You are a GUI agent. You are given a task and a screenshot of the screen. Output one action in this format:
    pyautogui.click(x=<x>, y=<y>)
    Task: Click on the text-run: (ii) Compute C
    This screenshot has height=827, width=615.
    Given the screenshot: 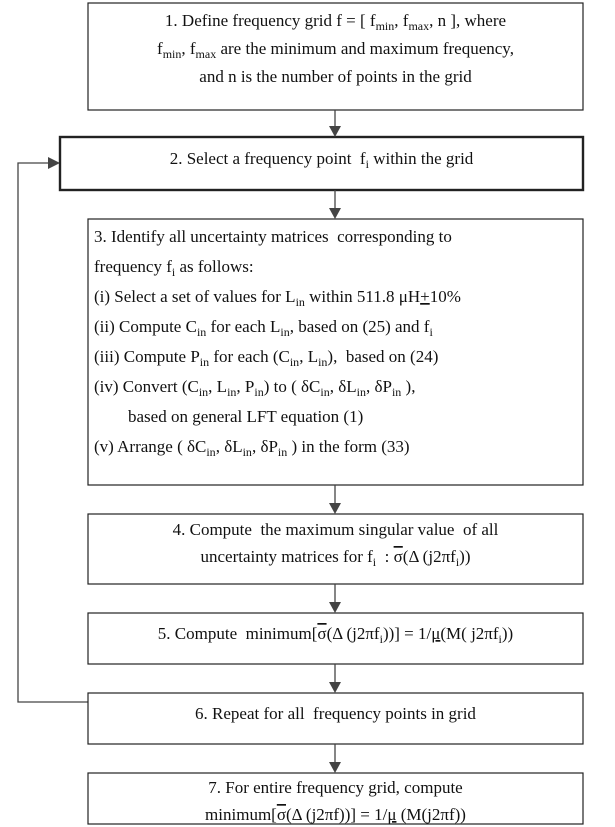 What is the action you would take?
    pyautogui.click(x=145, y=326)
    